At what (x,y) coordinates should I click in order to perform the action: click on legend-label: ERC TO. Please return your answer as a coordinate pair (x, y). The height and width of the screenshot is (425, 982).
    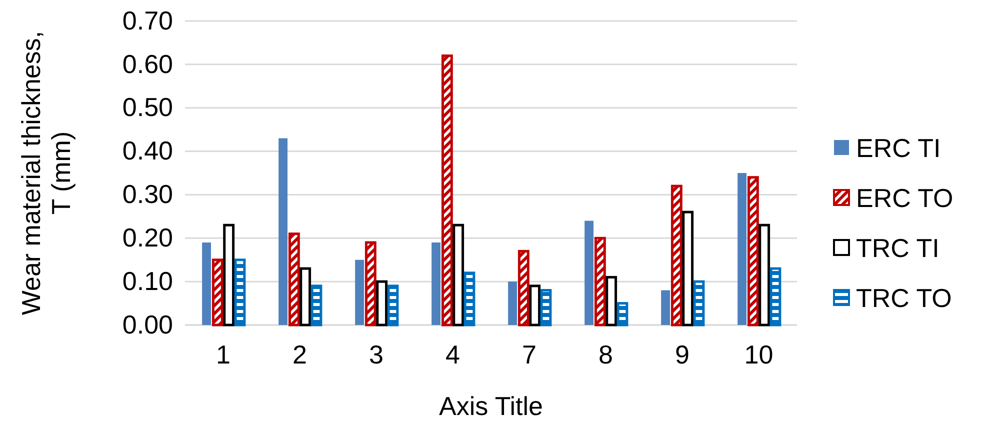
    Looking at the image, I should click on (905, 198).